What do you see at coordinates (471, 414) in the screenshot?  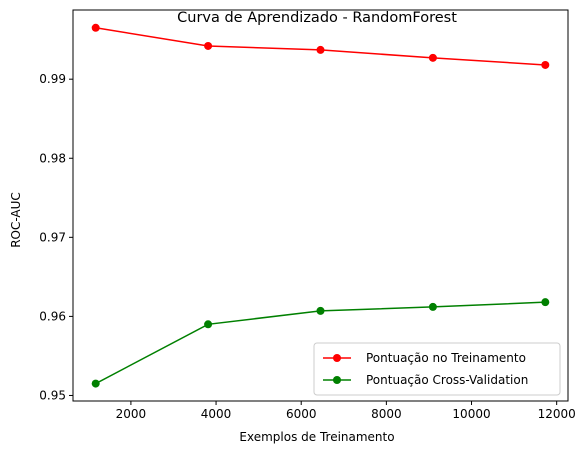 I see `x-tick-label: 10000` at bounding box center [471, 414].